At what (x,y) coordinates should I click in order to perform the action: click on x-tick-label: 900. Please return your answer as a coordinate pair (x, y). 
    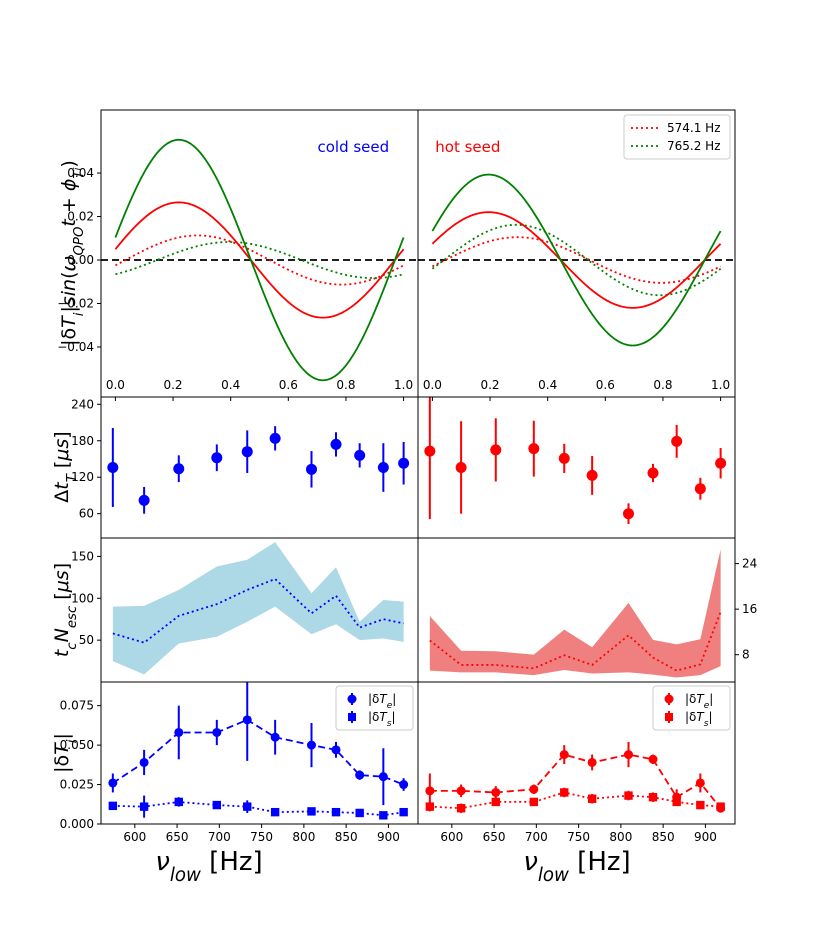
    Looking at the image, I should click on (705, 837).